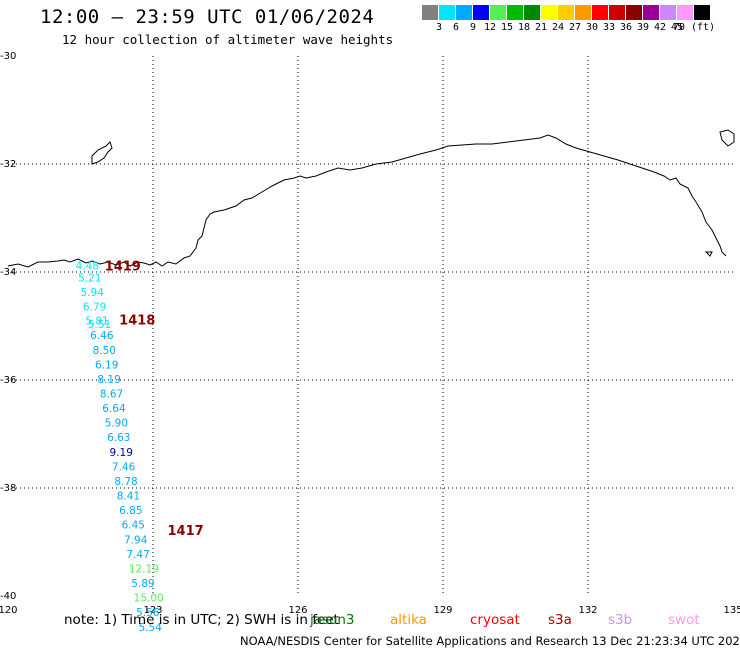 The image size is (740, 650). Describe the element at coordinates (144, 569) in the screenshot. I see `wave-height-value: 12.19` at that location.